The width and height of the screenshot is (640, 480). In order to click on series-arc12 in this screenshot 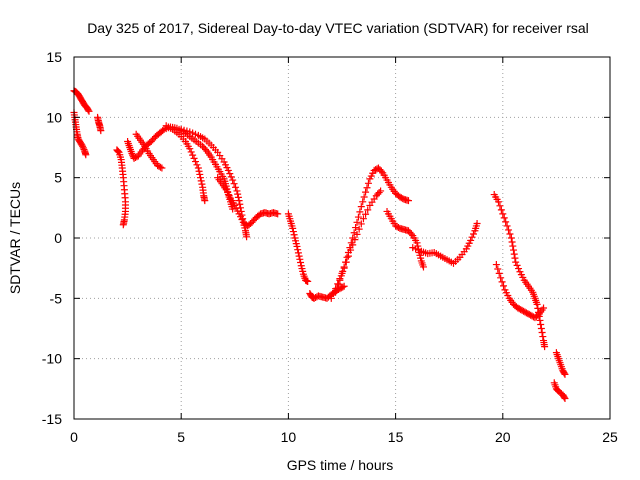, I will do `click(372, 230)`.